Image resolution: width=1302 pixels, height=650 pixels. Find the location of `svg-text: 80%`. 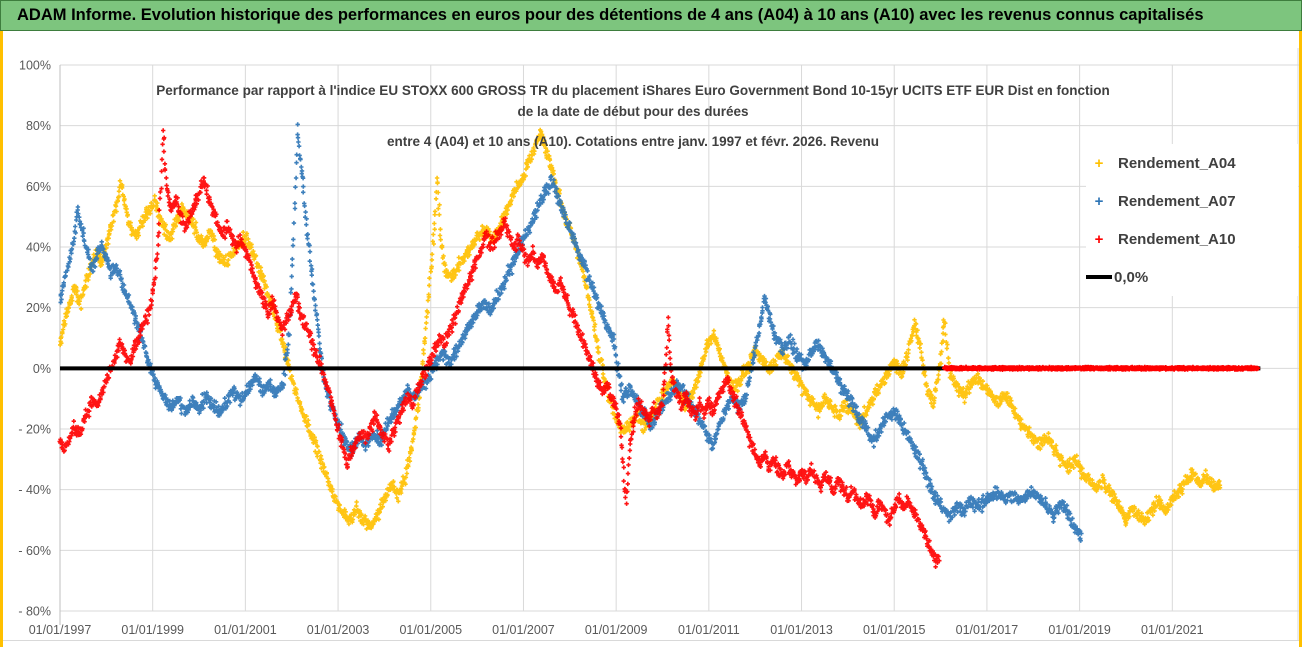

svg-text: 80% is located at coordinates (38, 126).